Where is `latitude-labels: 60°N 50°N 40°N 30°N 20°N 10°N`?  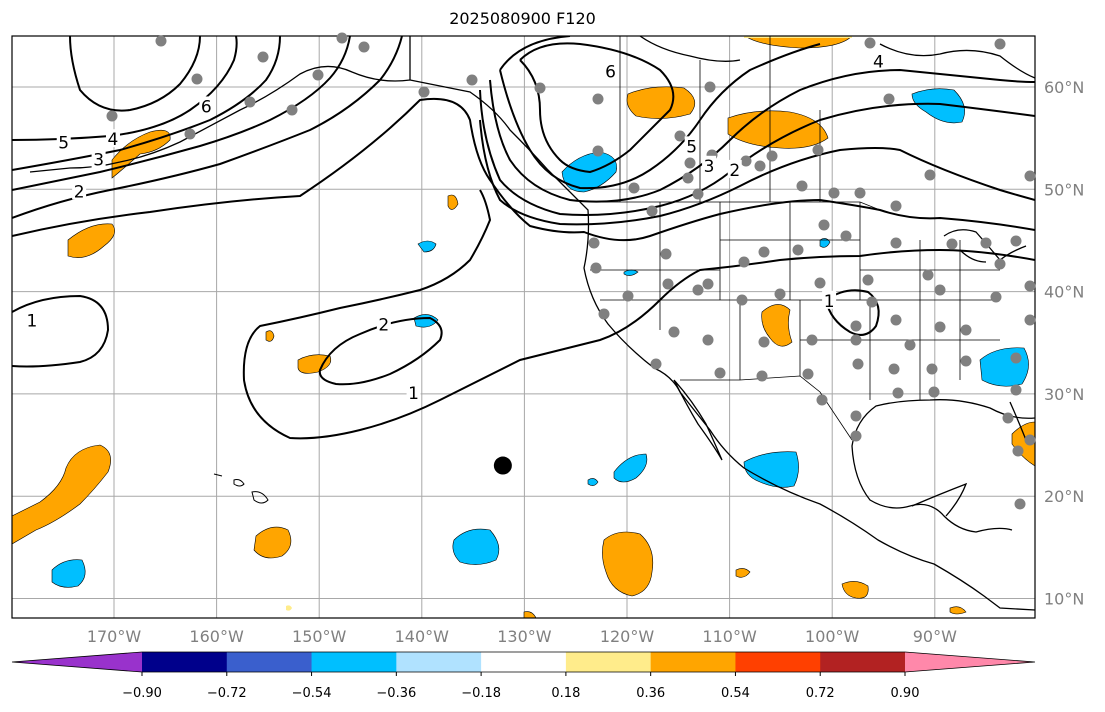
latitude-labels: 60°N 50°N 40°N 30°N 20°N 10°N is located at coordinates (1064, 343).